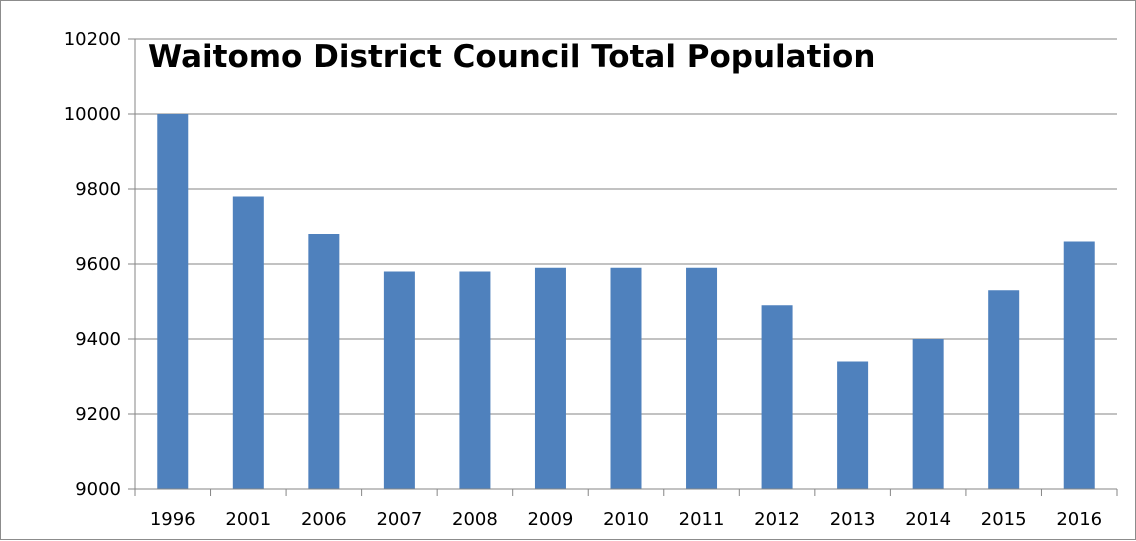  Describe the element at coordinates (98, 414) in the screenshot. I see `y-tick-label: 9200` at that location.